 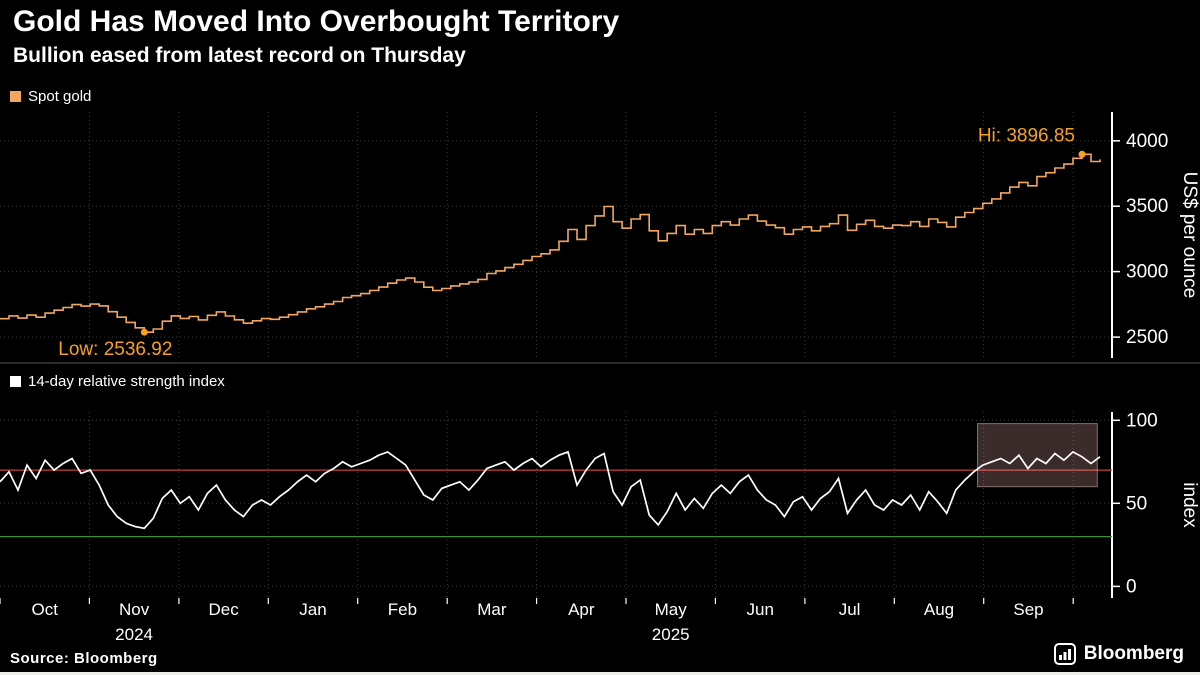 What do you see at coordinates (1147, 141) in the screenshot?
I see `y-tick-label-gold: 4000` at bounding box center [1147, 141].